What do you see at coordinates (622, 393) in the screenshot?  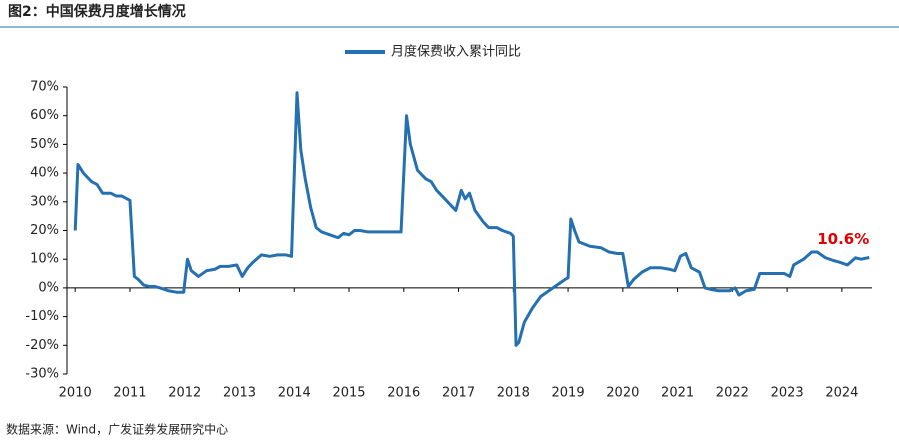 I see `x-tick-label: 2020` at bounding box center [622, 393].